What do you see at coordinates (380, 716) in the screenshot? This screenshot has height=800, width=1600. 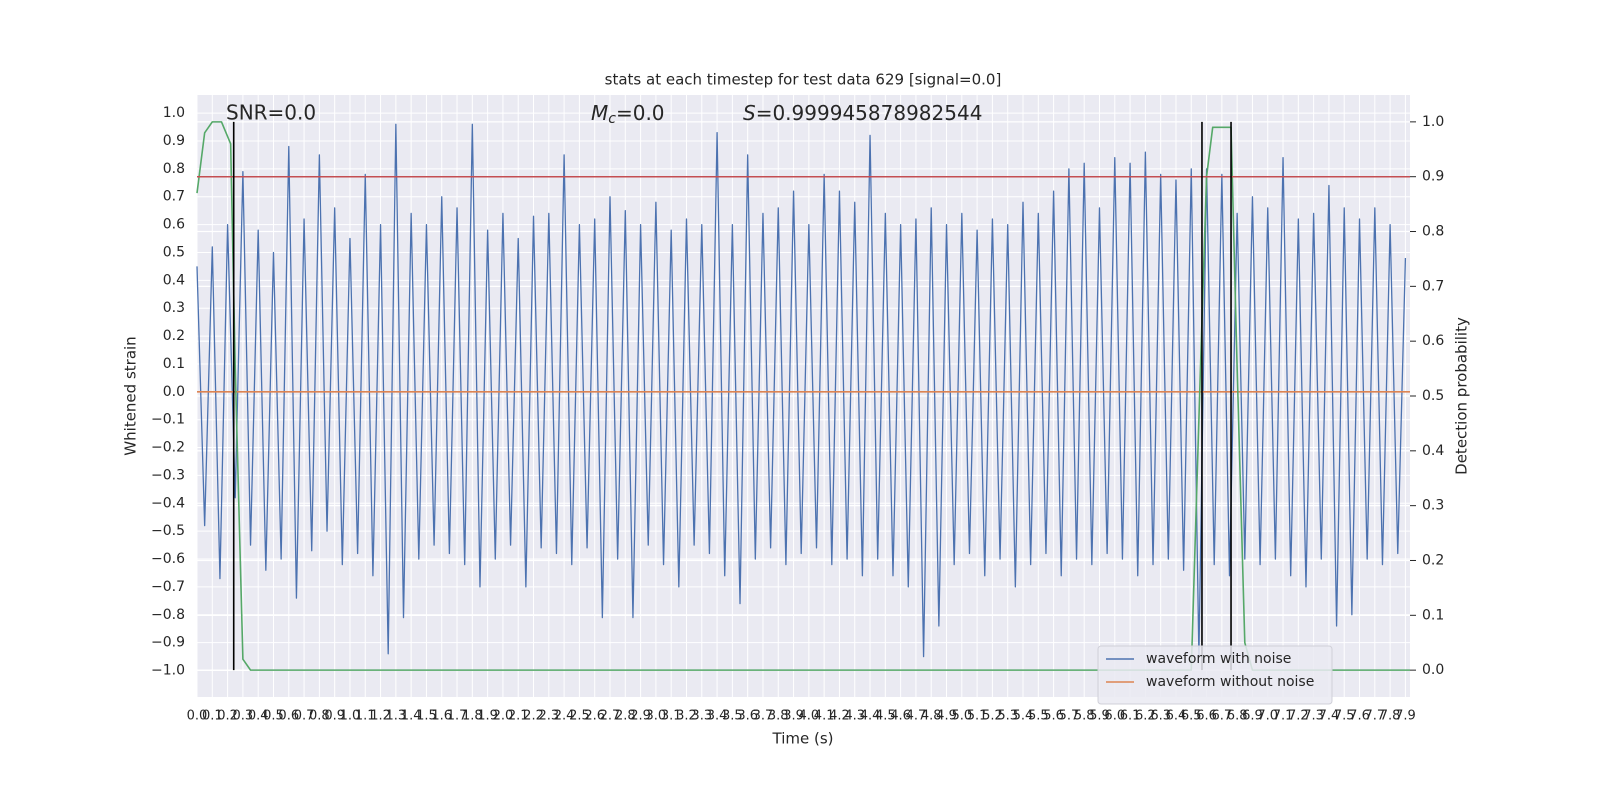 I see `x-tick-label: 1.2` at bounding box center [380, 716].